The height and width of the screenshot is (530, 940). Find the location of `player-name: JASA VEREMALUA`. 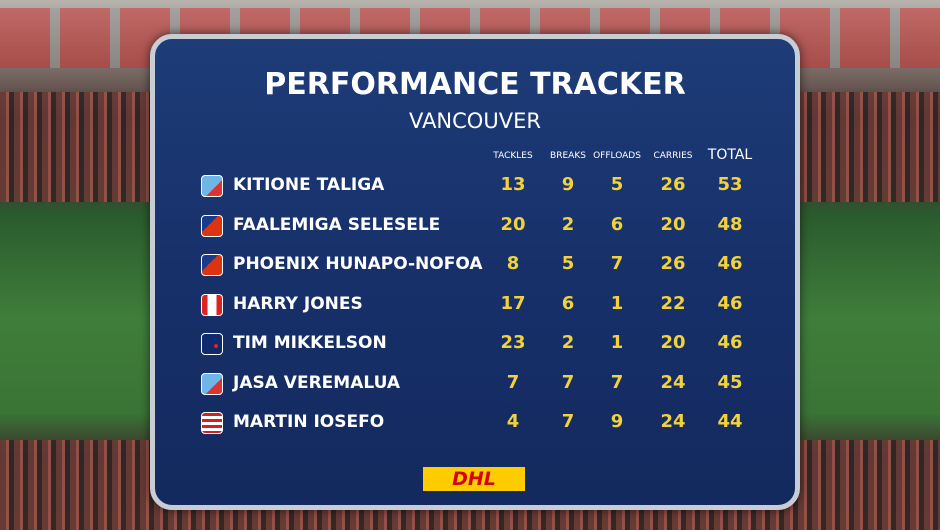

player-name: JASA VEREMALUA is located at coordinates (317, 382).